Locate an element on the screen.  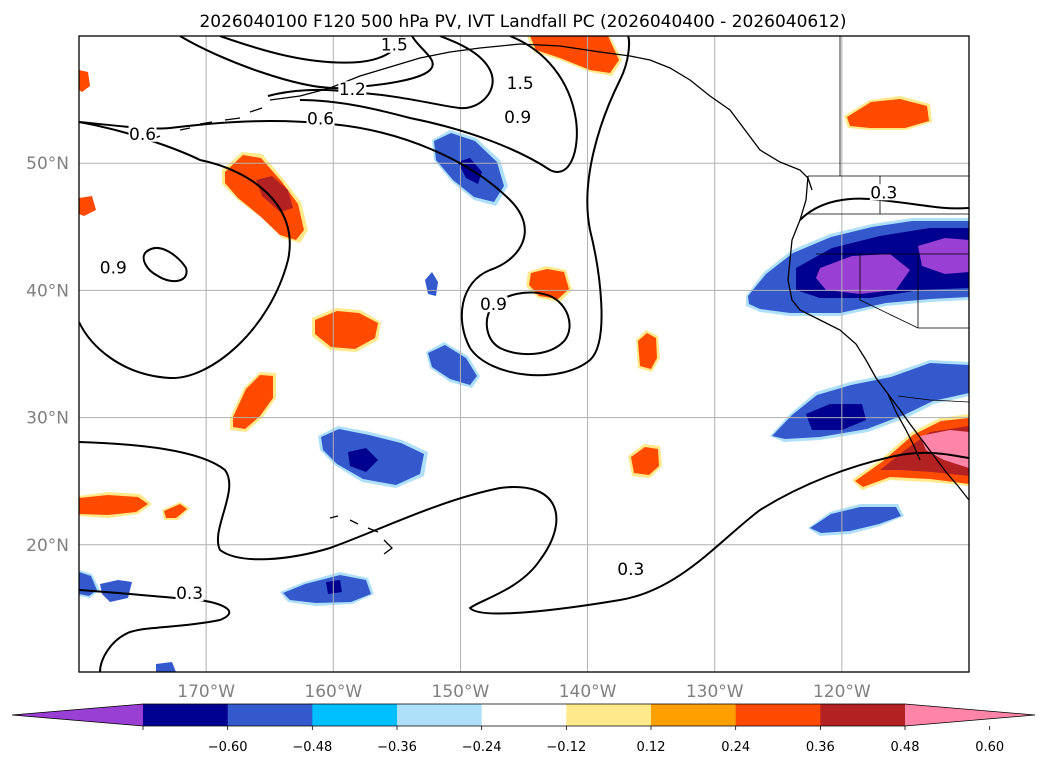
contour-0.9-small is located at coordinates (165, 265).